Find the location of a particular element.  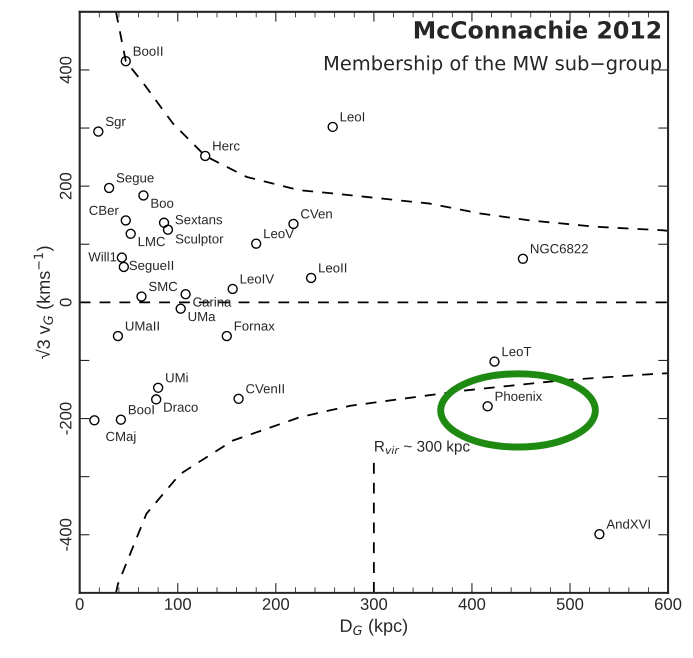

data-label: UMaII is located at coordinates (142, 326).